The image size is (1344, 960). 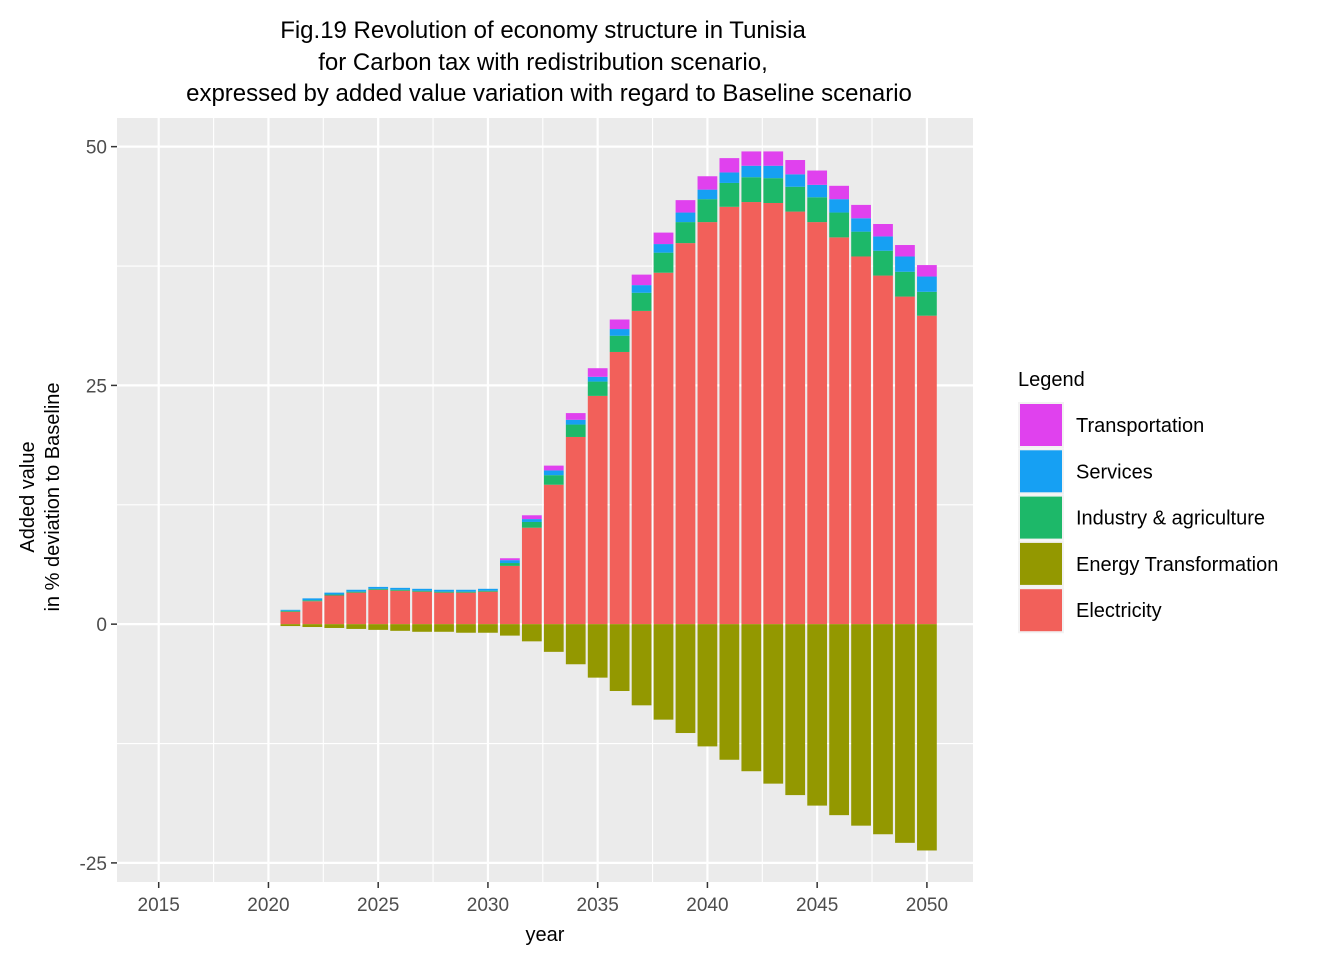 I want to click on bar-energy-transformation-2040, so click(x=707, y=685).